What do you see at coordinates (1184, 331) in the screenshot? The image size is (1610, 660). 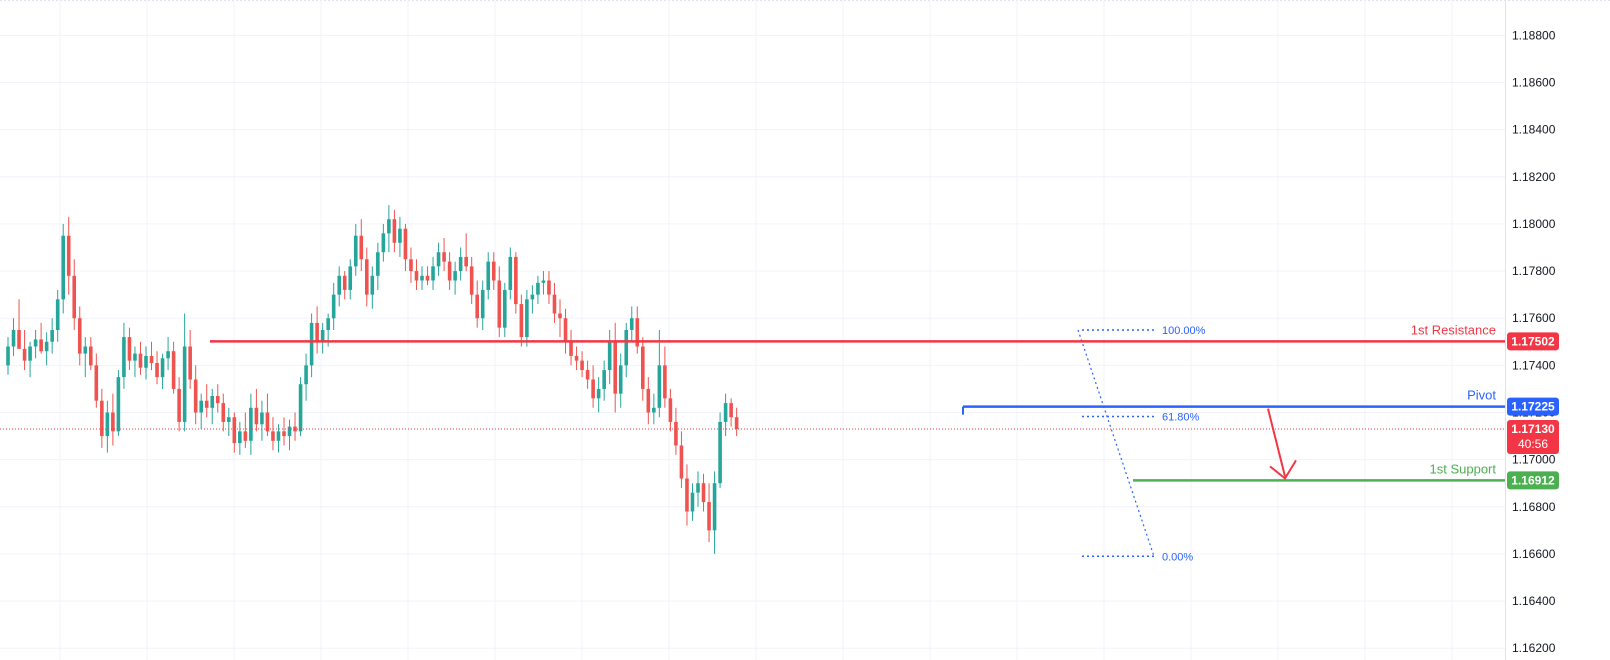 I see `fib-label-high: 100.00%` at bounding box center [1184, 331].